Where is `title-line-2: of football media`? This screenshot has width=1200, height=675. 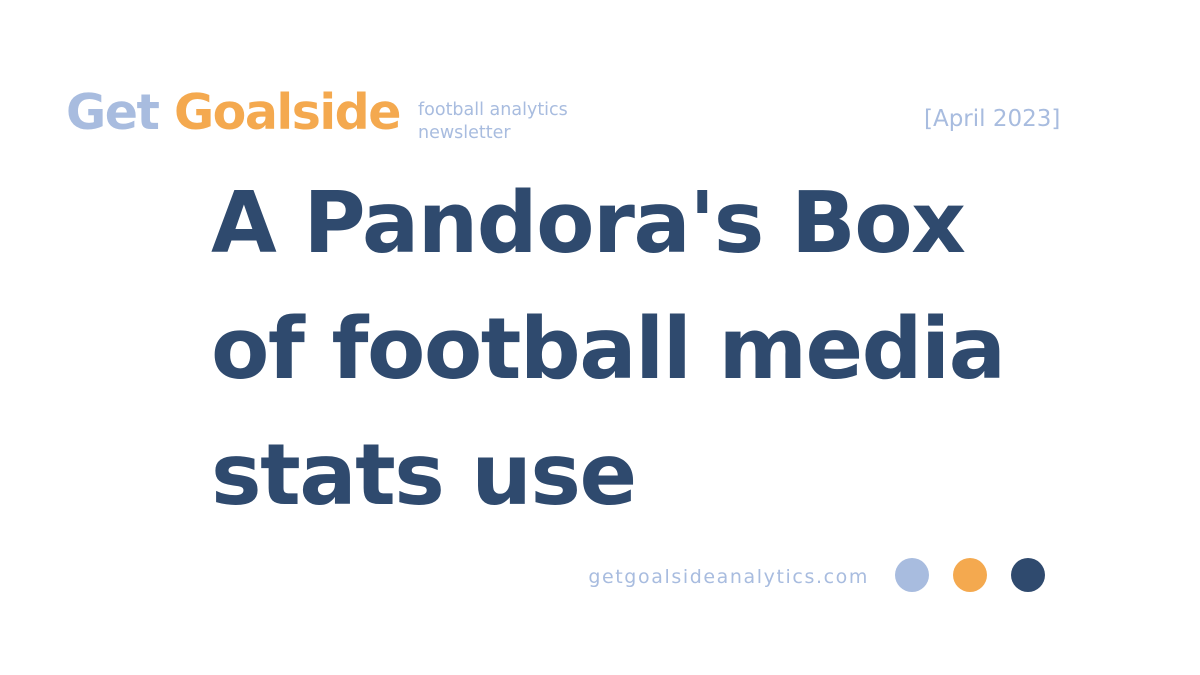 title-line-2: of football media is located at coordinates (608, 349).